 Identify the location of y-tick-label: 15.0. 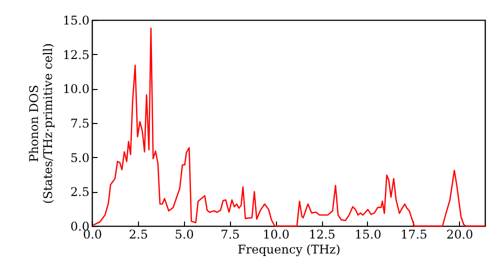
(76, 21).